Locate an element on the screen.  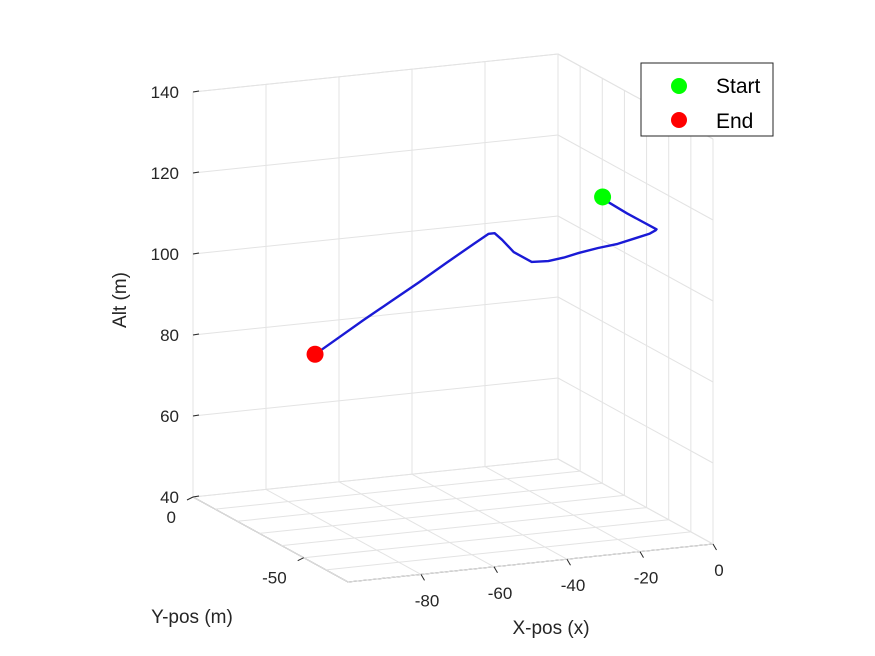
end-point-marker is located at coordinates (315, 354).